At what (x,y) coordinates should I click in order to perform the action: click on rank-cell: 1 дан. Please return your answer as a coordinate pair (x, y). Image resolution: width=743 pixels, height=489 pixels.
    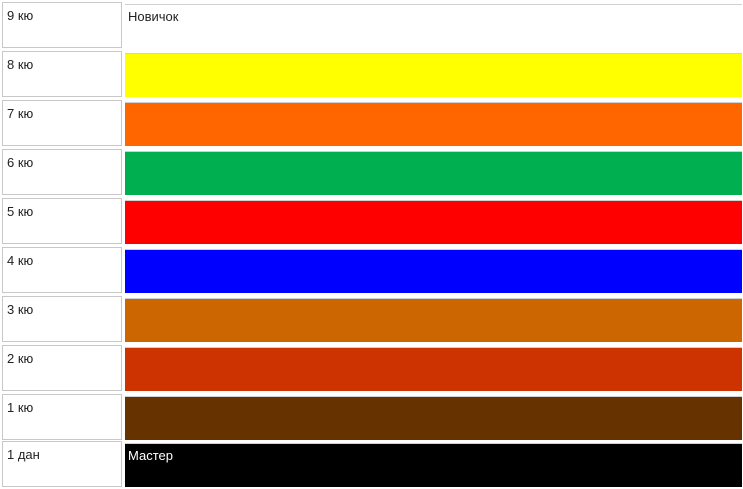
    Looking at the image, I should click on (62, 464).